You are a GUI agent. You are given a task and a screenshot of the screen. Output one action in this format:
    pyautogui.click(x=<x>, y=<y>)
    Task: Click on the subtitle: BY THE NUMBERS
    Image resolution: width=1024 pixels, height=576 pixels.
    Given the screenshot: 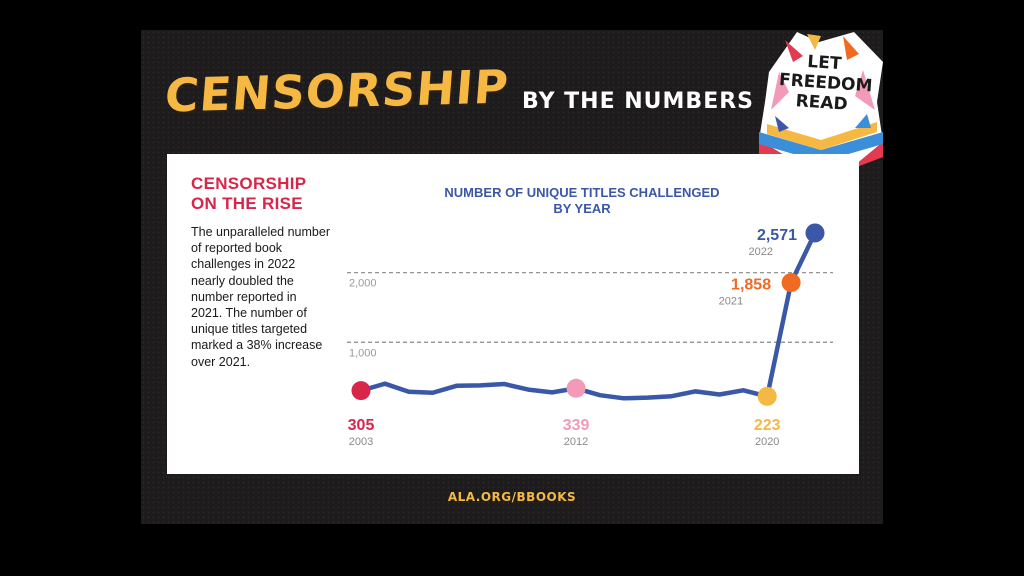 What is the action you would take?
    pyautogui.click(x=638, y=101)
    